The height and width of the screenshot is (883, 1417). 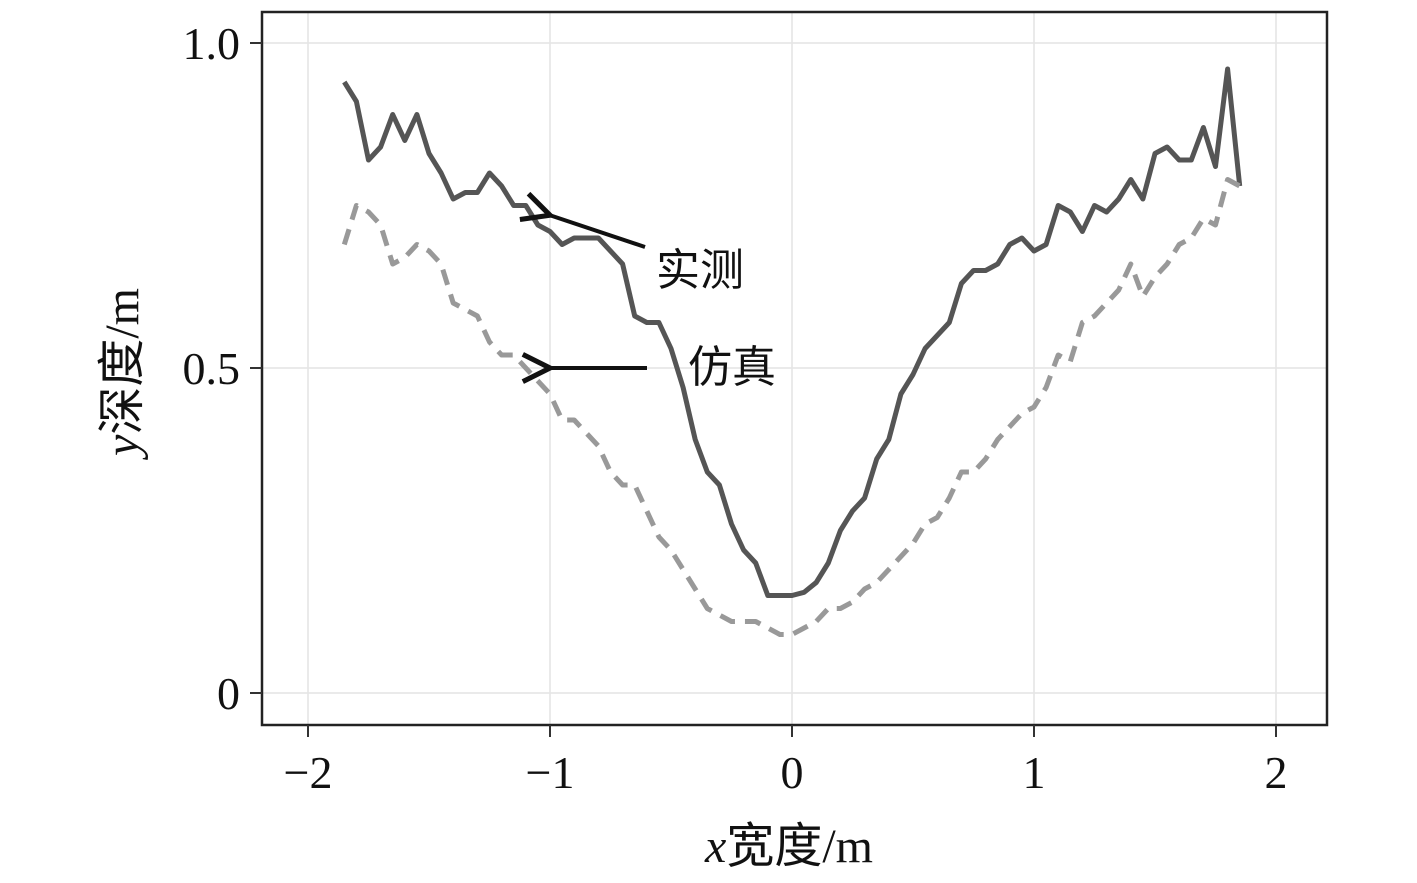 What do you see at coordinates (732, 367) in the screenshot?
I see `annotation-label: 仿真` at bounding box center [732, 367].